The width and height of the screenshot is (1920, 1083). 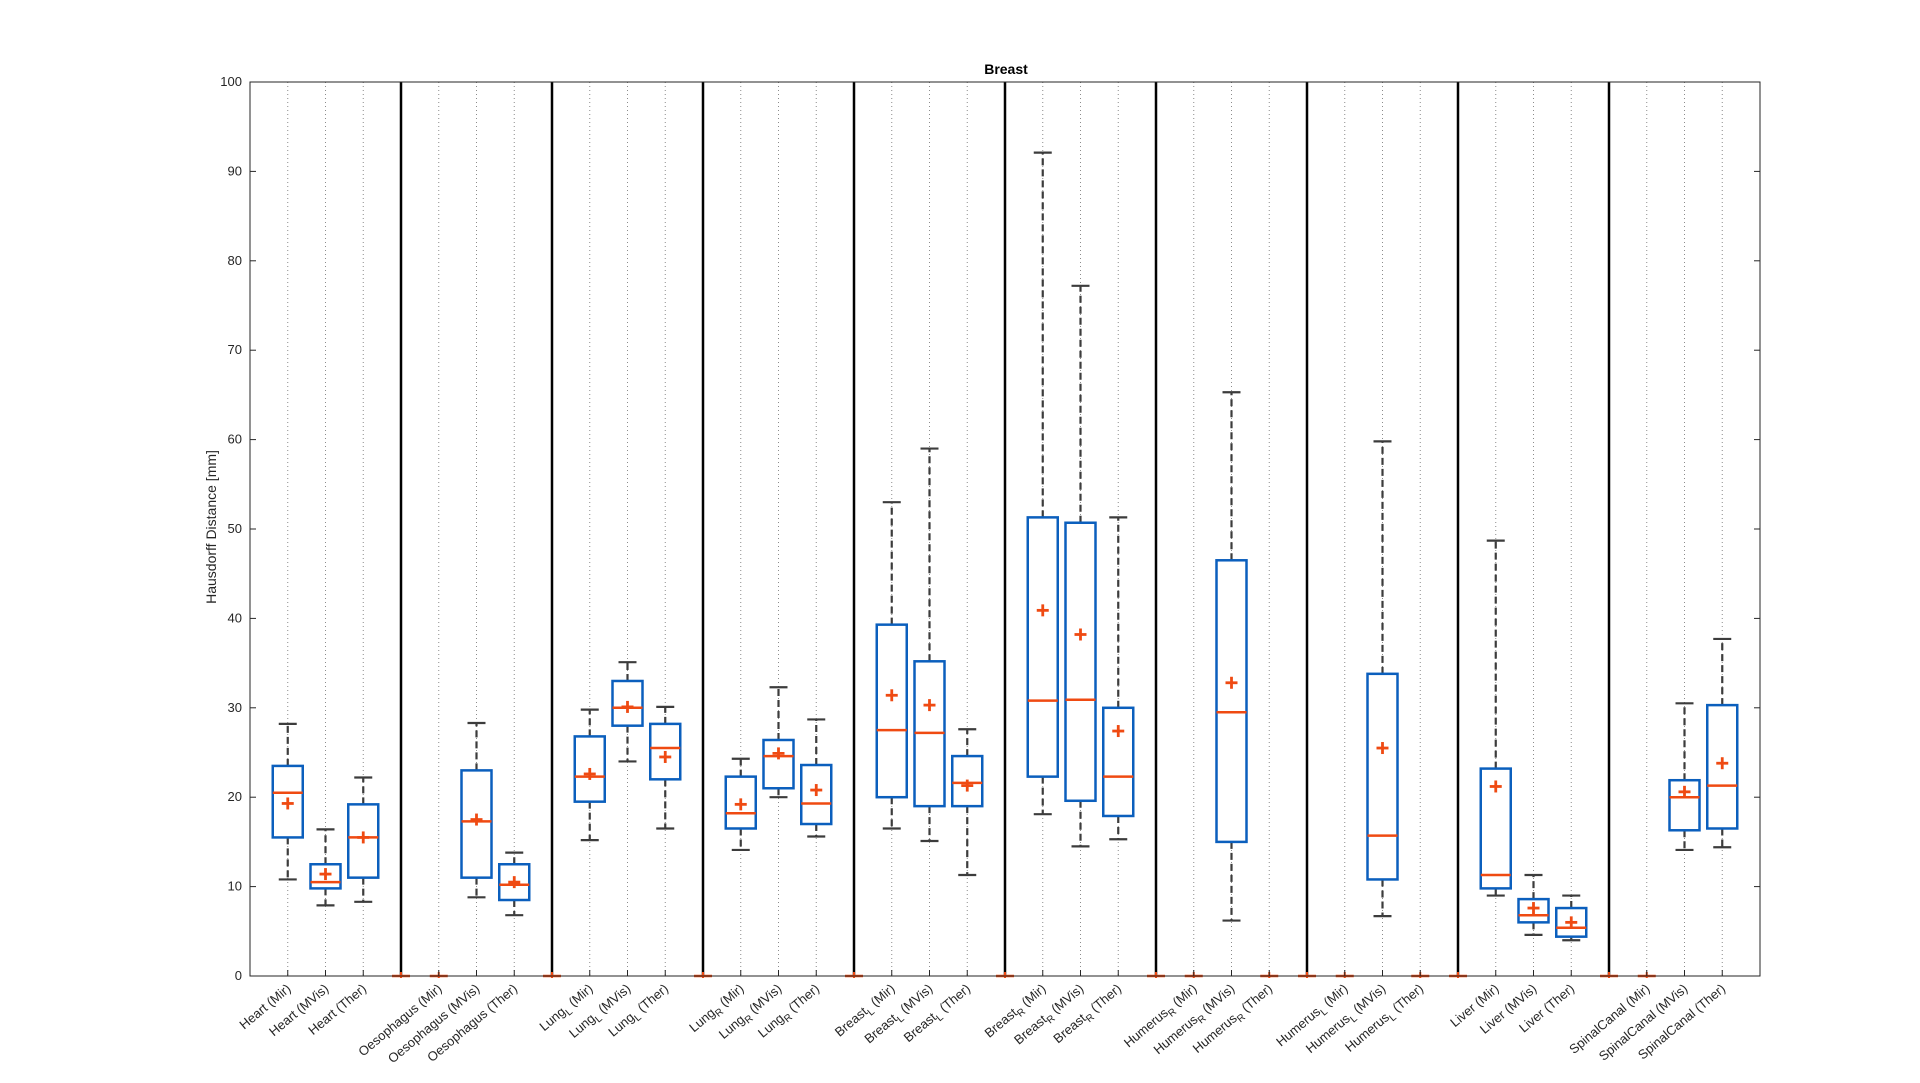 What do you see at coordinates (231, 81) in the screenshot?
I see `y-tick-label: 100` at bounding box center [231, 81].